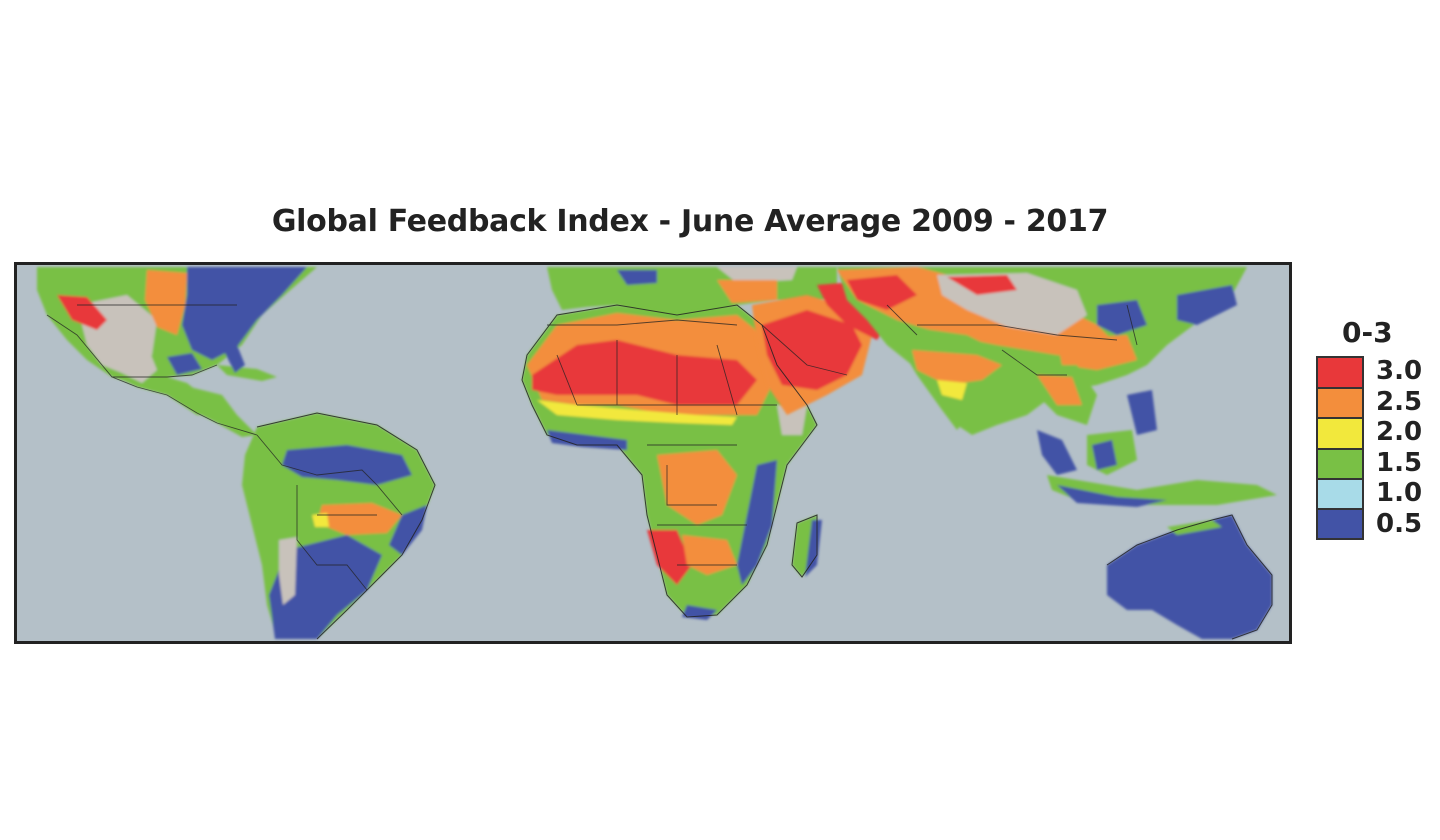 The width and height of the screenshot is (1440, 840). What do you see at coordinates (1194, 527) in the screenshot?
I see `australia-north-green` at bounding box center [1194, 527].